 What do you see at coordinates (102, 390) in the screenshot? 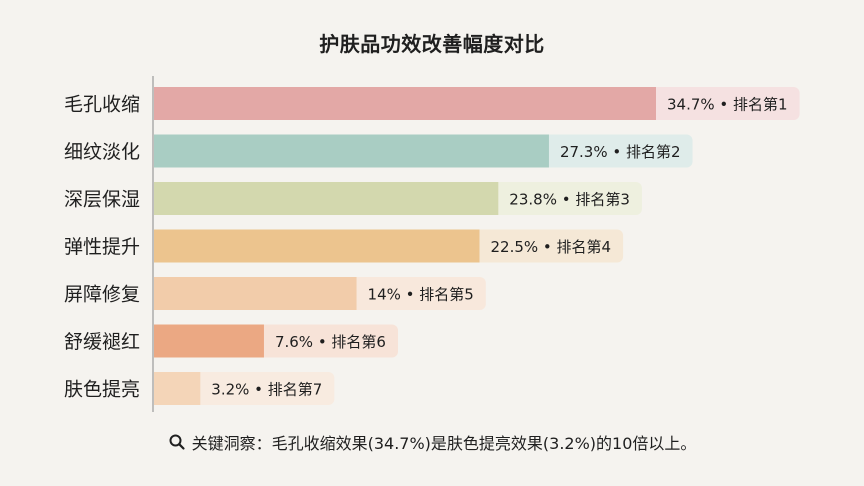
I see `category-label: 肤色提亮` at bounding box center [102, 390].